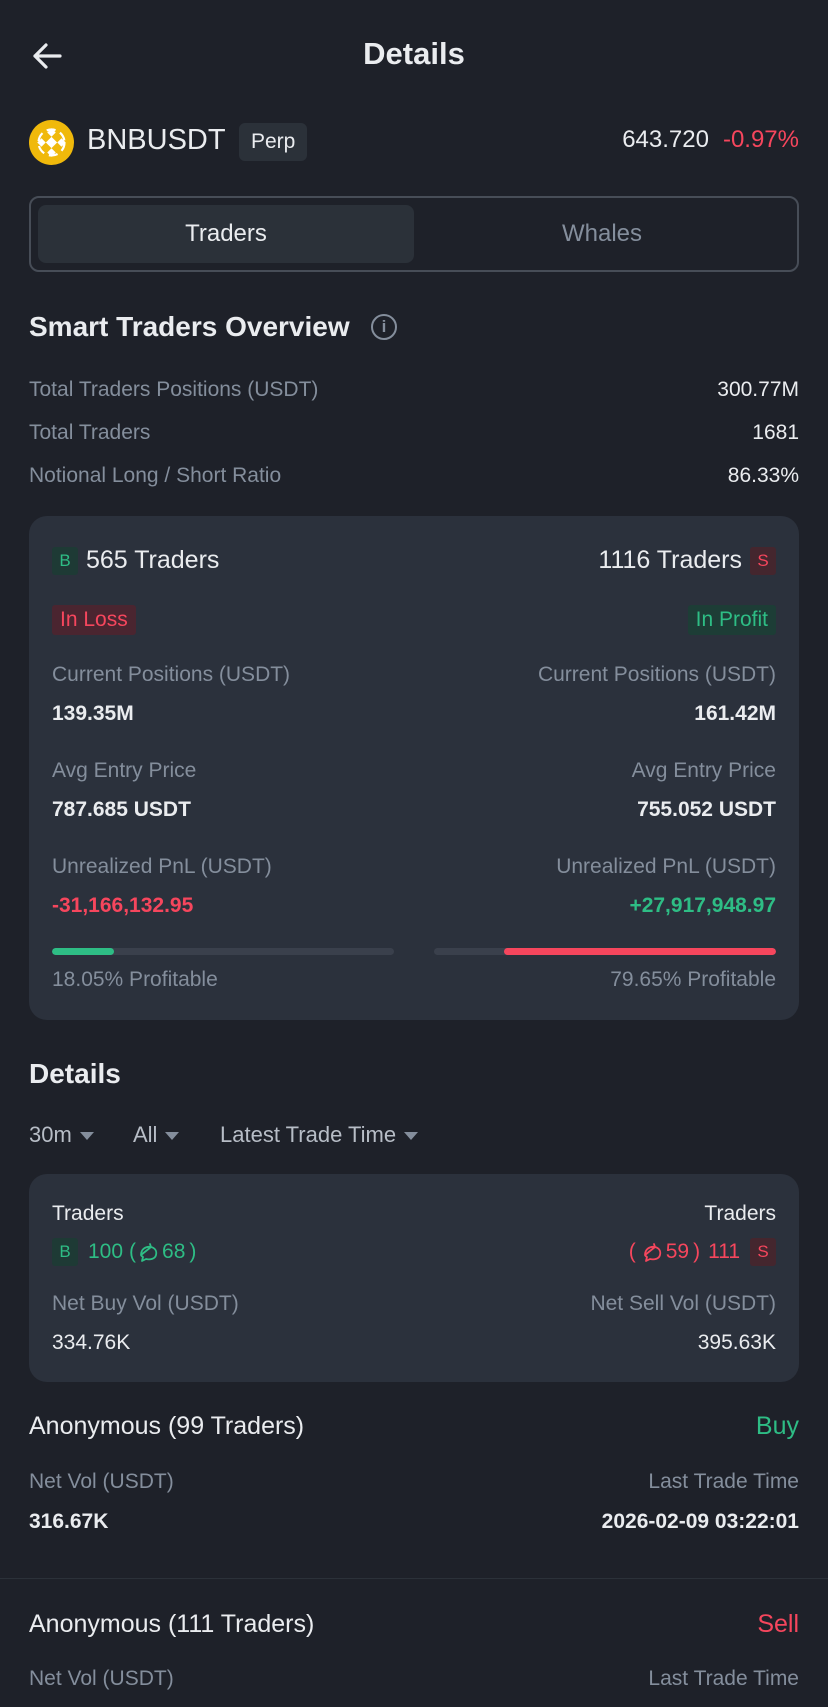  Describe the element at coordinates (145, 1303) in the screenshot. I see `net-buy-vol-label: Net Buy Vol (USDT)` at that location.